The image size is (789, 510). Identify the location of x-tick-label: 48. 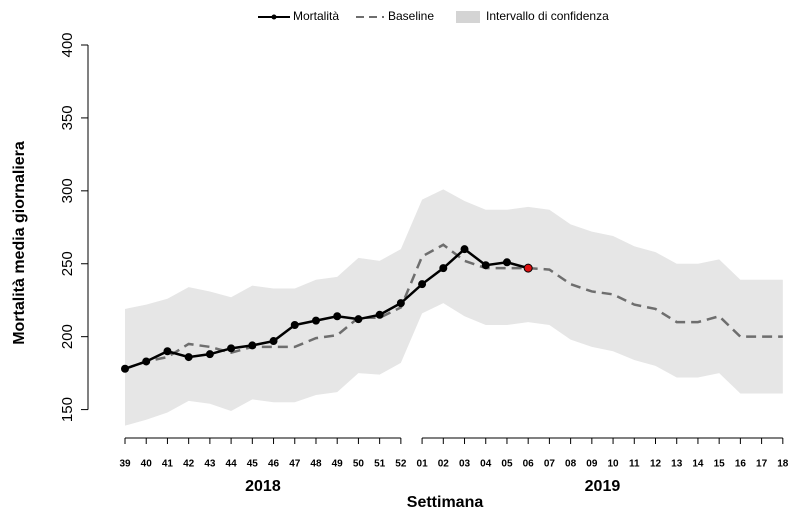
(316, 464).